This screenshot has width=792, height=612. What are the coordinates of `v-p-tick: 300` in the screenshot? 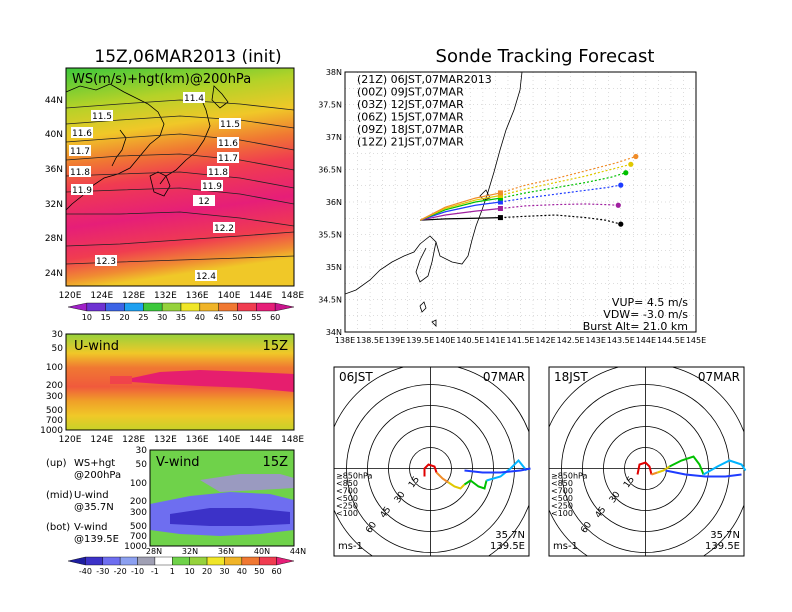 It's located at (138, 513).